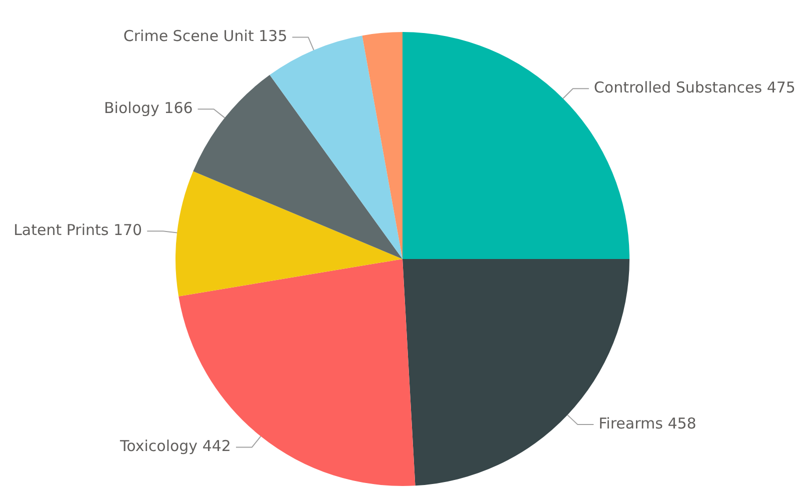 The image size is (805, 490). What do you see at coordinates (78, 230) in the screenshot?
I see `slice-label: Latent Prints 170` at bounding box center [78, 230].